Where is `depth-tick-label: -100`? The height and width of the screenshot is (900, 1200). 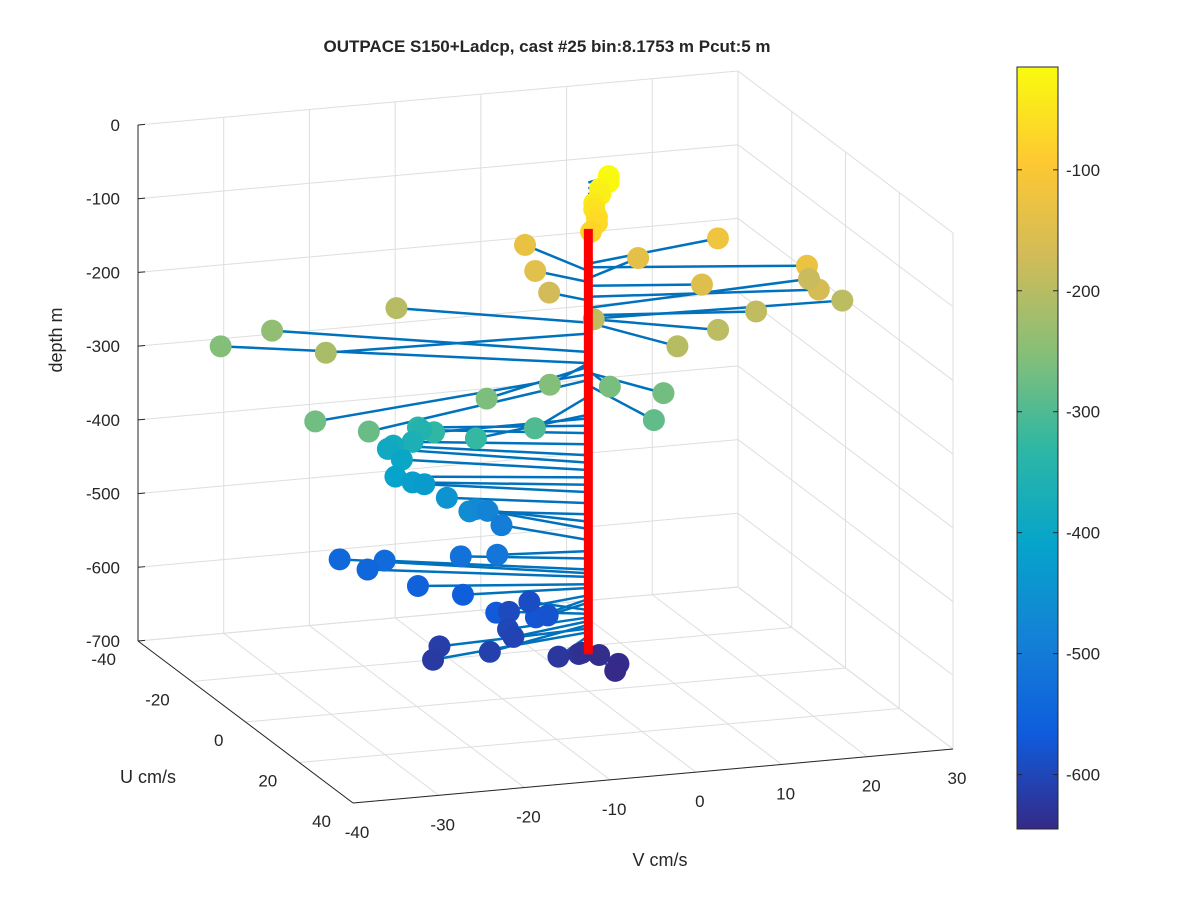 depth-tick-label: -100 is located at coordinates (103, 199).